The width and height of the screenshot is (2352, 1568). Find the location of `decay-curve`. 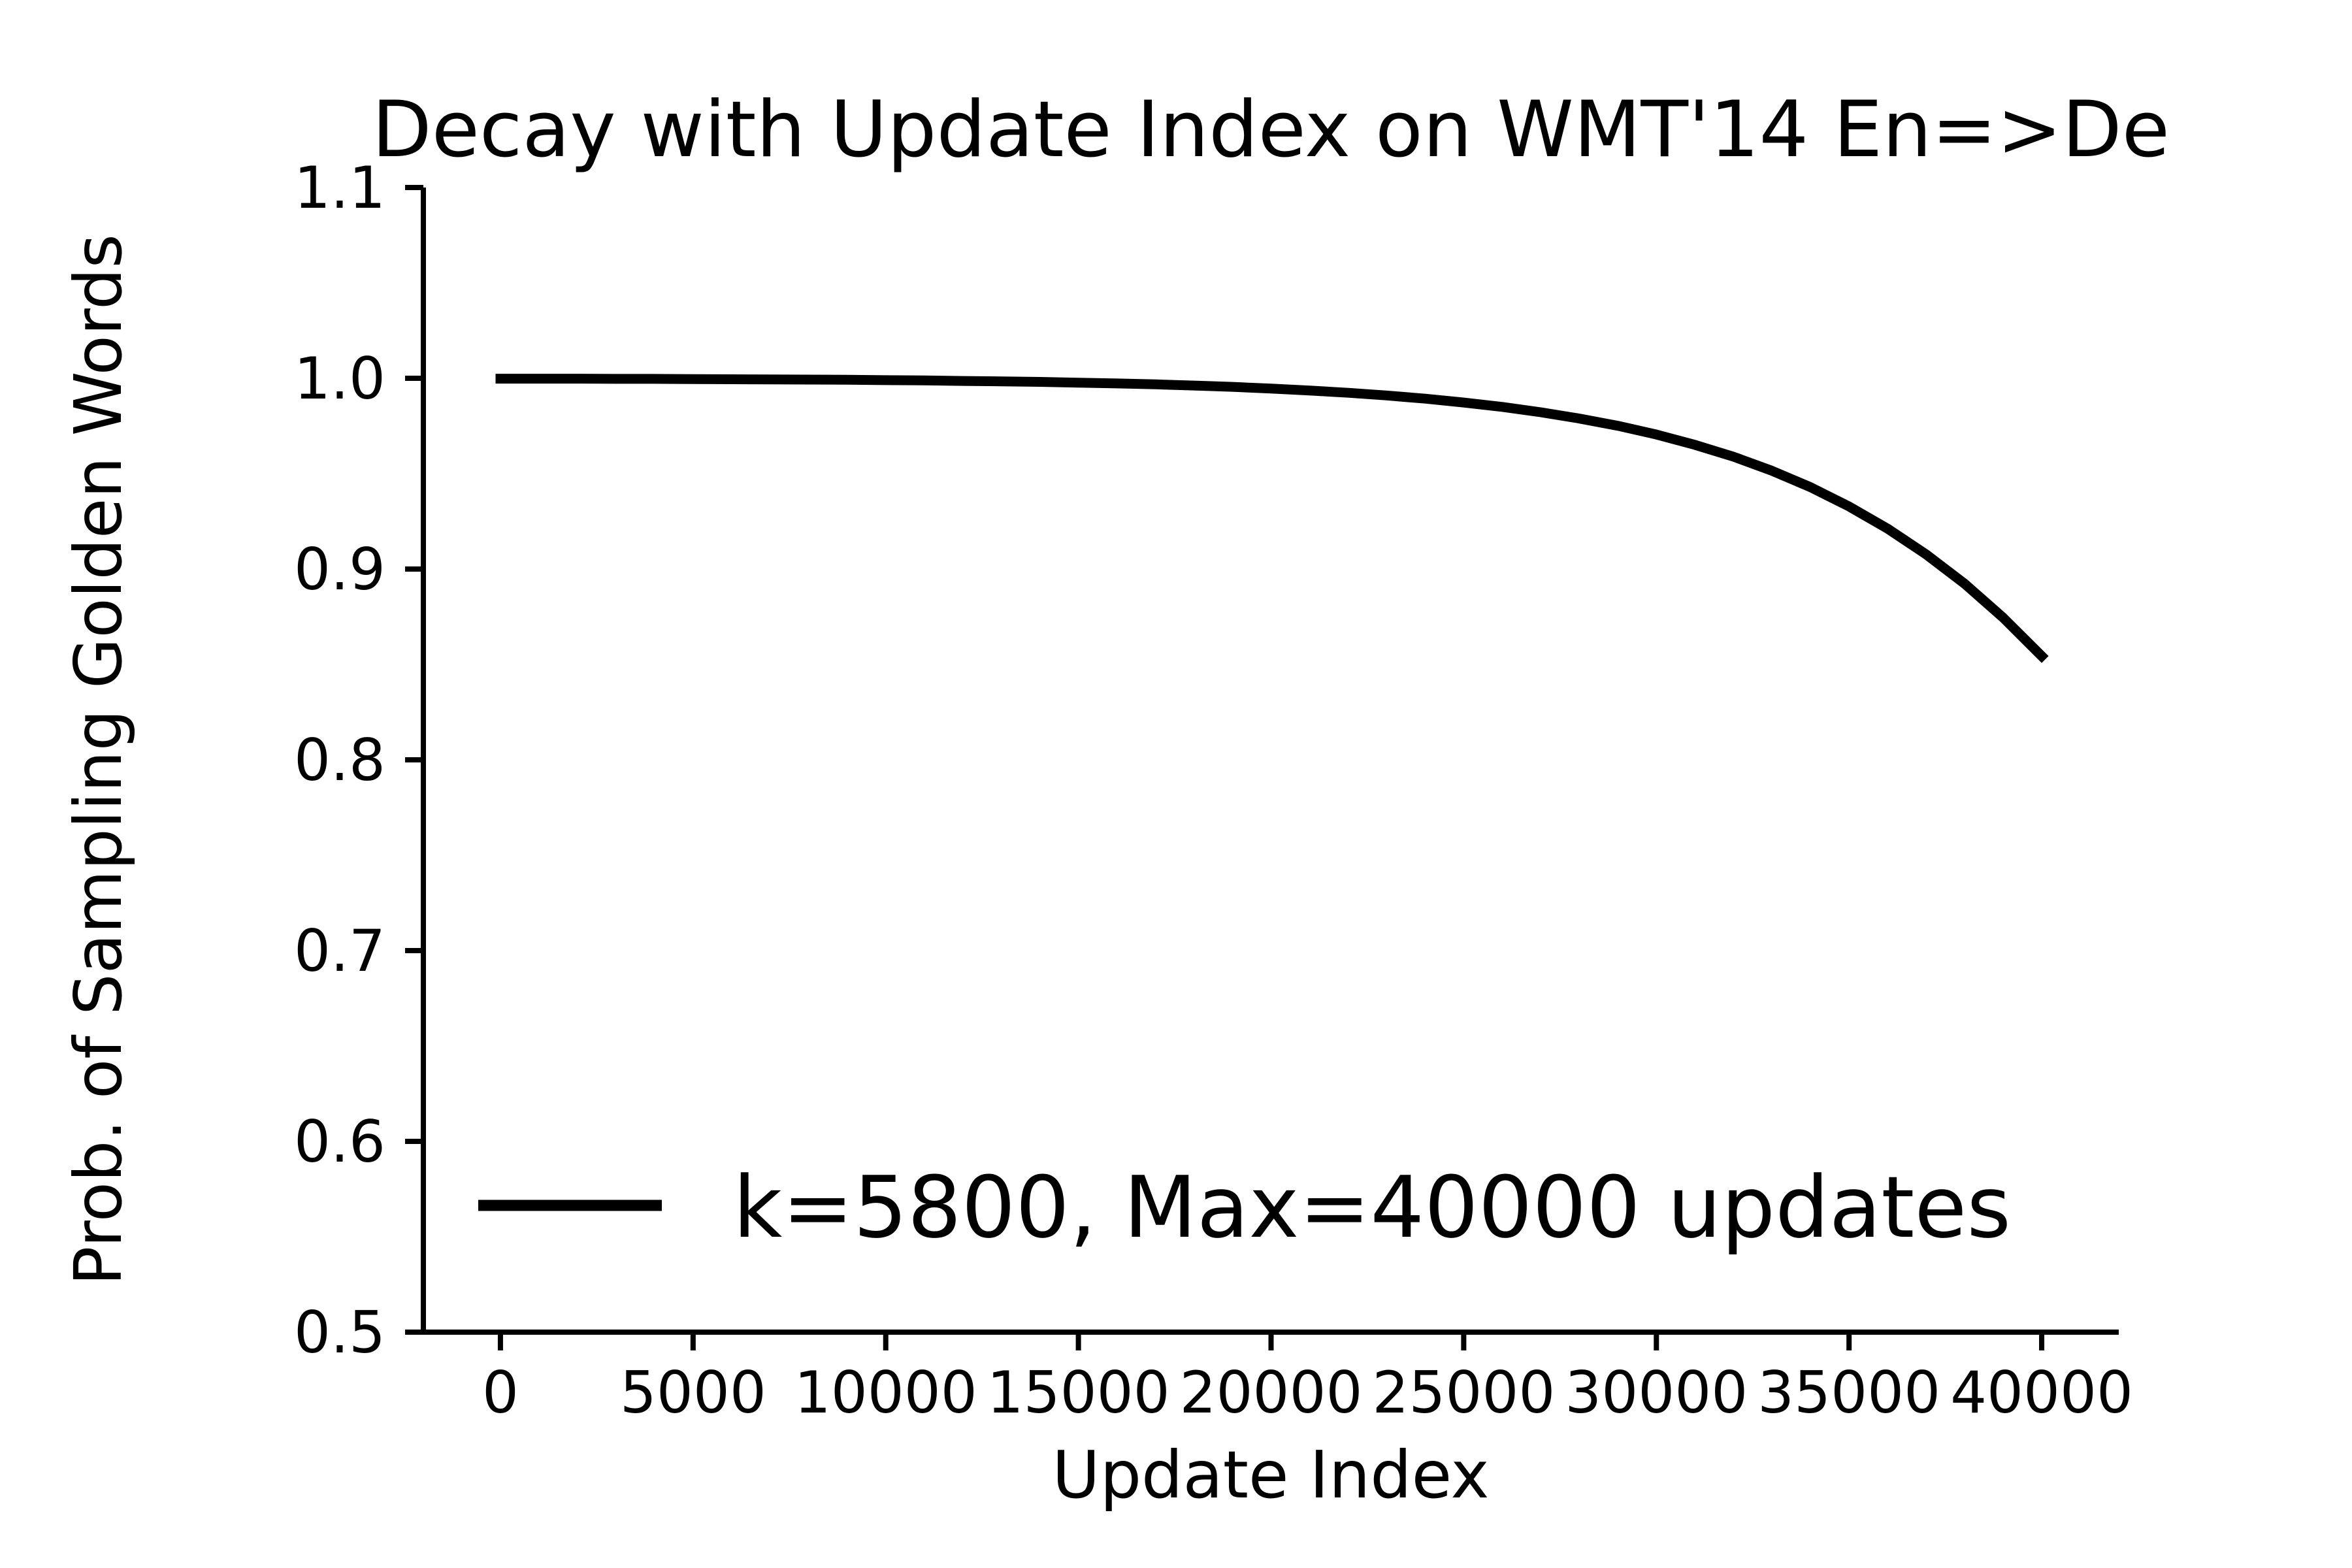

decay-curve is located at coordinates (1272, 518).